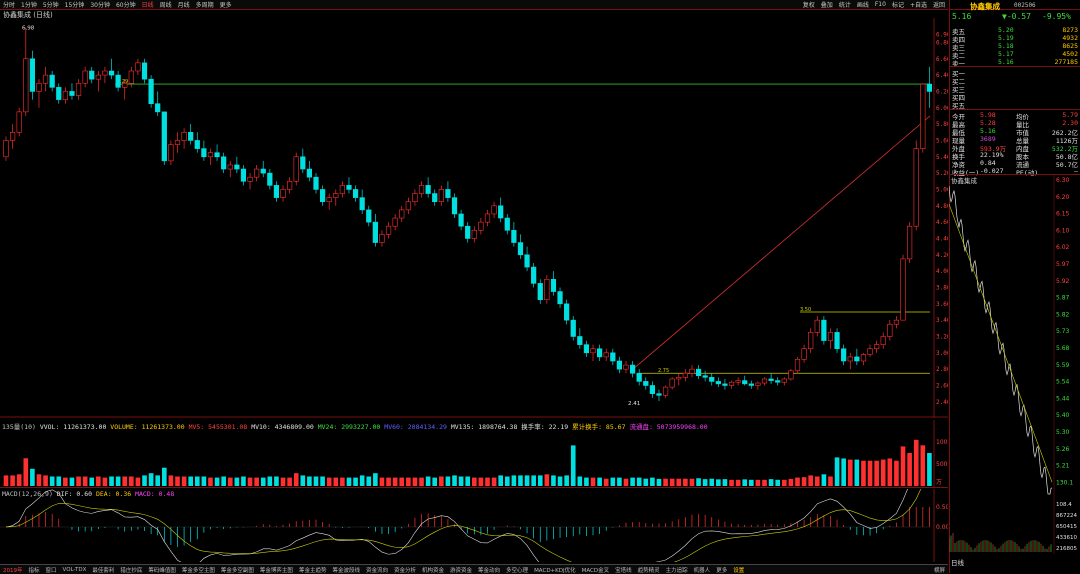 This screenshot has width=1080, height=574. What do you see at coordinates (676, 570) in the screenshot?
I see `indicator-tab: 主力追踪` at bounding box center [676, 570].